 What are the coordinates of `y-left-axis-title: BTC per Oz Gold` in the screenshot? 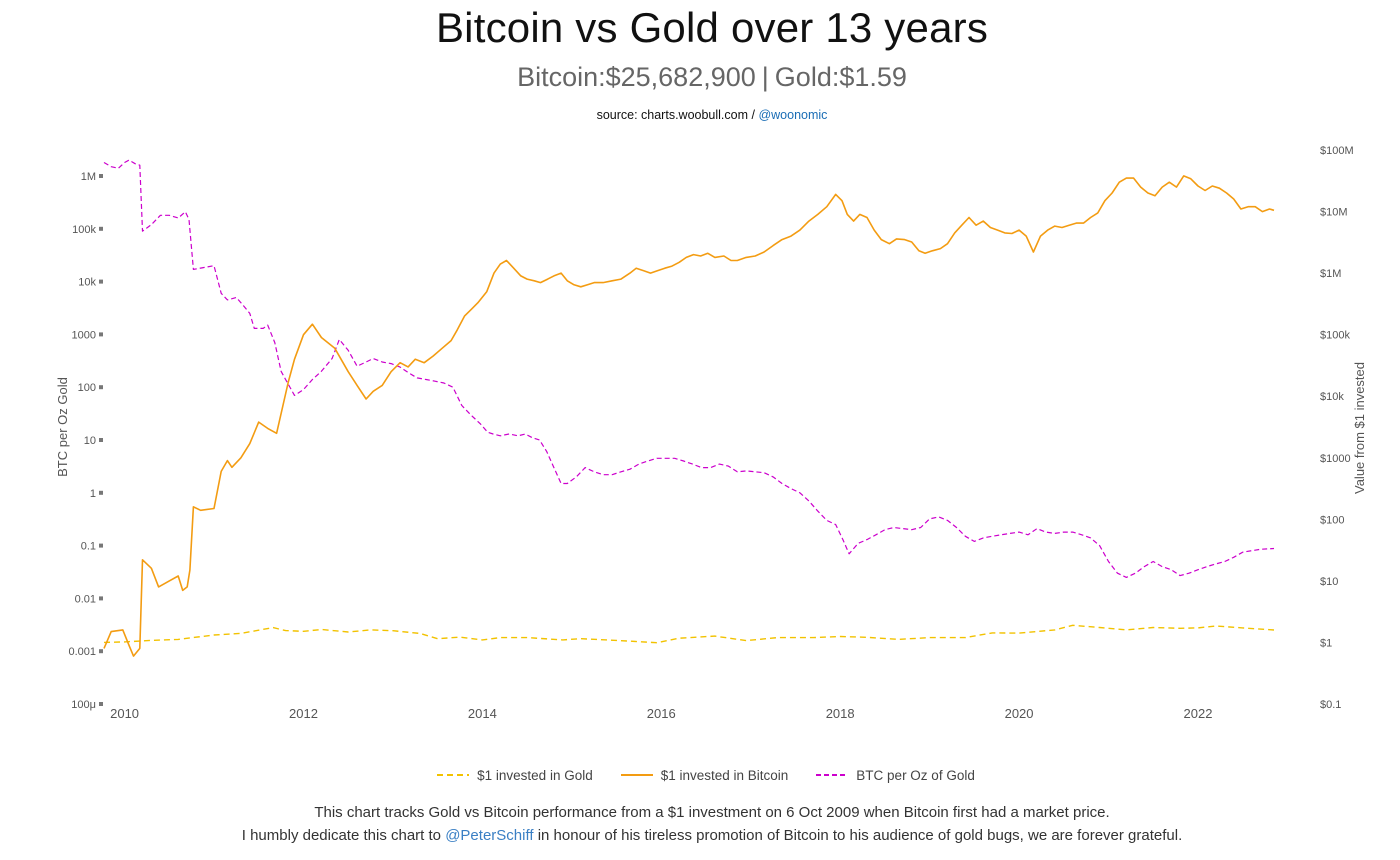 It's located at (62, 427).